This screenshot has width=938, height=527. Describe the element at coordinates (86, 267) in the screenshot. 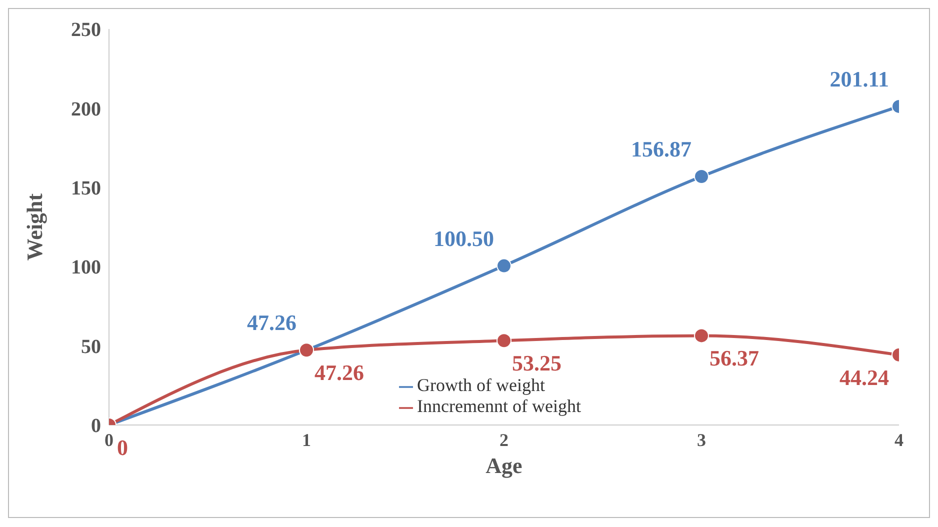

I see `y-tick-label: 100` at that location.